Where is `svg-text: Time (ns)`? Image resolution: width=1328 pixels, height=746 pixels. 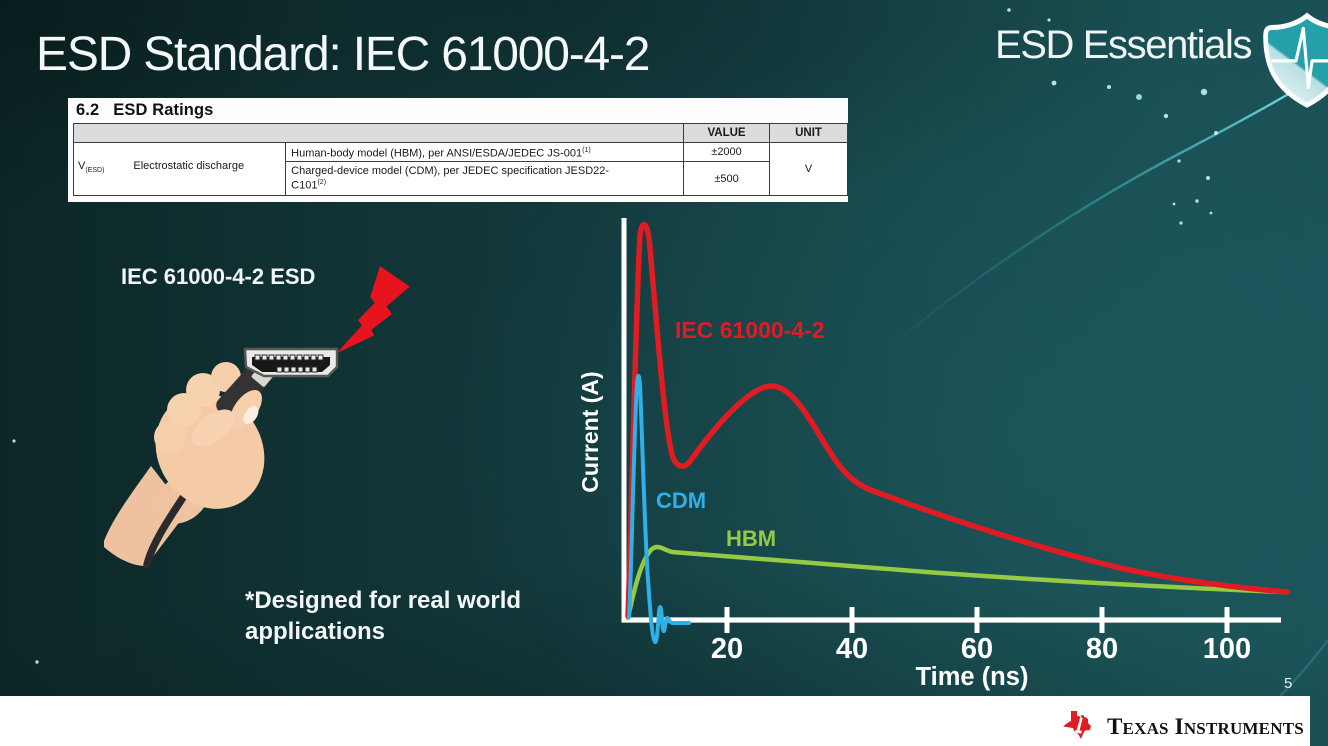
svg-text: Time (ns) is located at coordinates (972, 677).